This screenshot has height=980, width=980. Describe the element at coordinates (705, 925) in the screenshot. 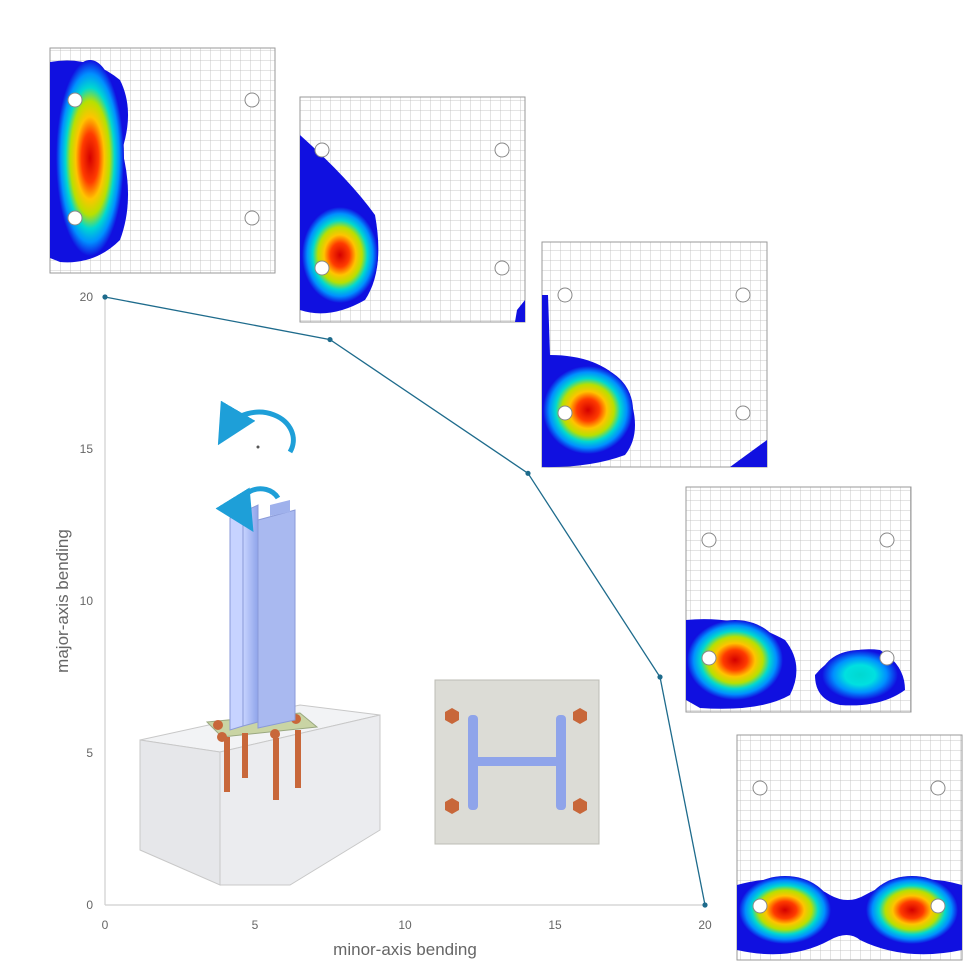

I see `x-tick-label: 20` at that location.